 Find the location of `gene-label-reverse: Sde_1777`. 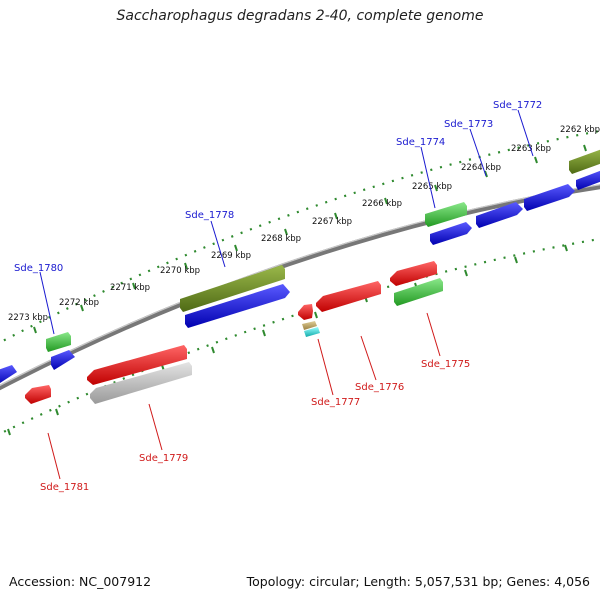

gene-label-reverse: Sde_1777 is located at coordinates (335, 402).